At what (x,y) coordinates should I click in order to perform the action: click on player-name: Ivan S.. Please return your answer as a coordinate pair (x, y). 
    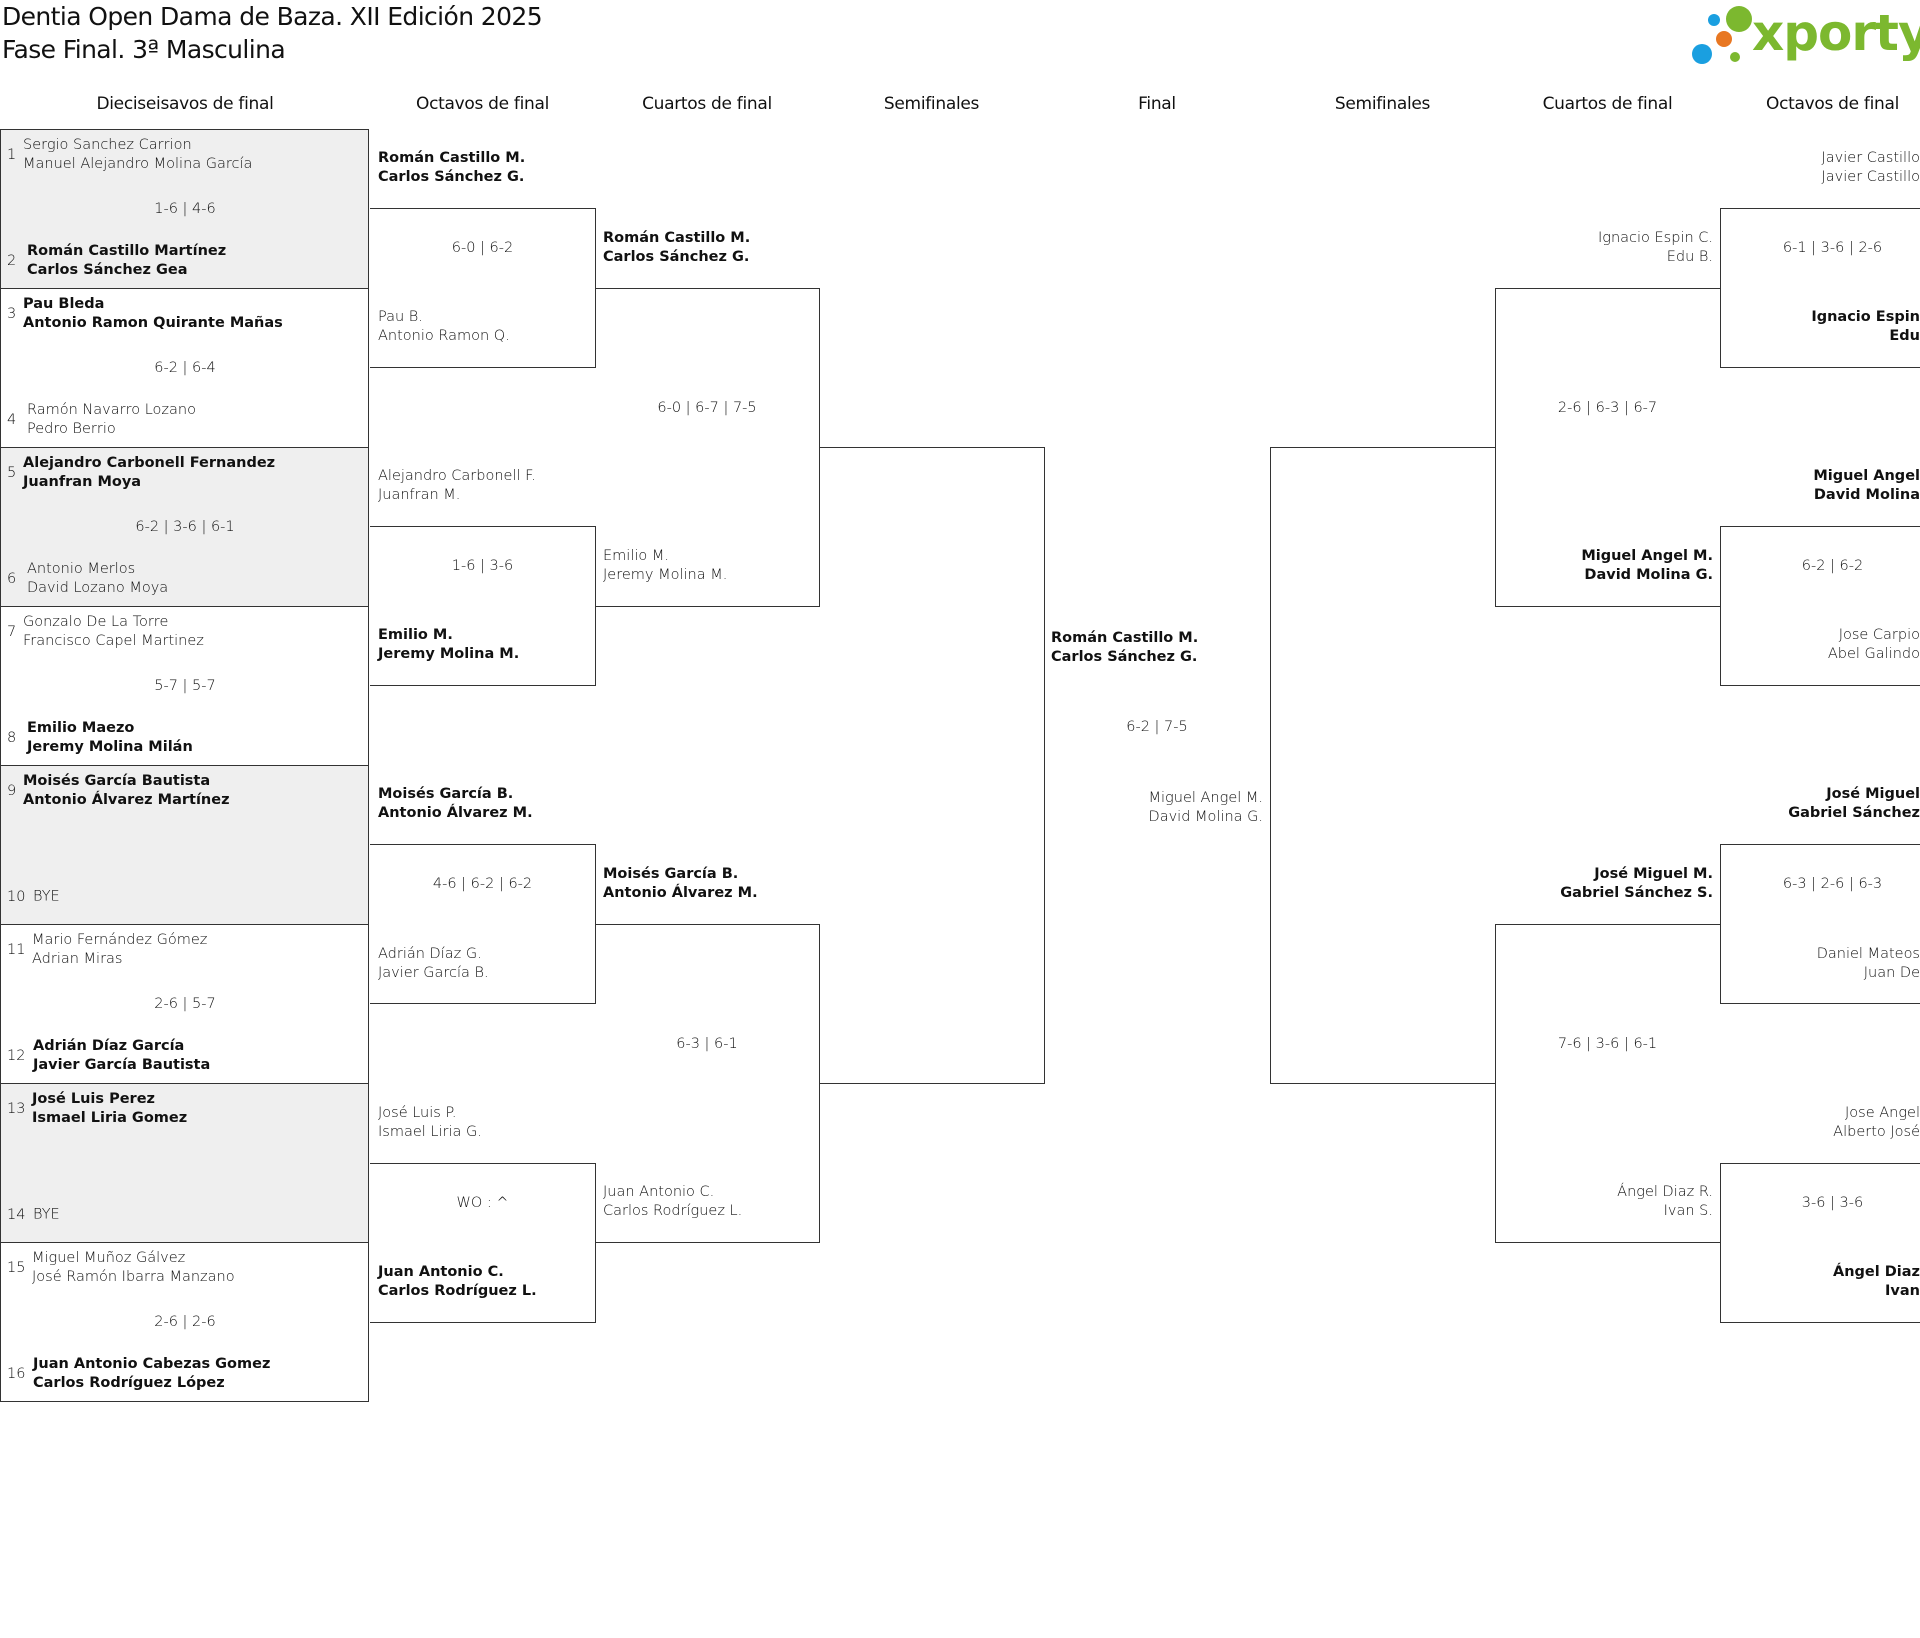
    Looking at the image, I should click on (1688, 1211).